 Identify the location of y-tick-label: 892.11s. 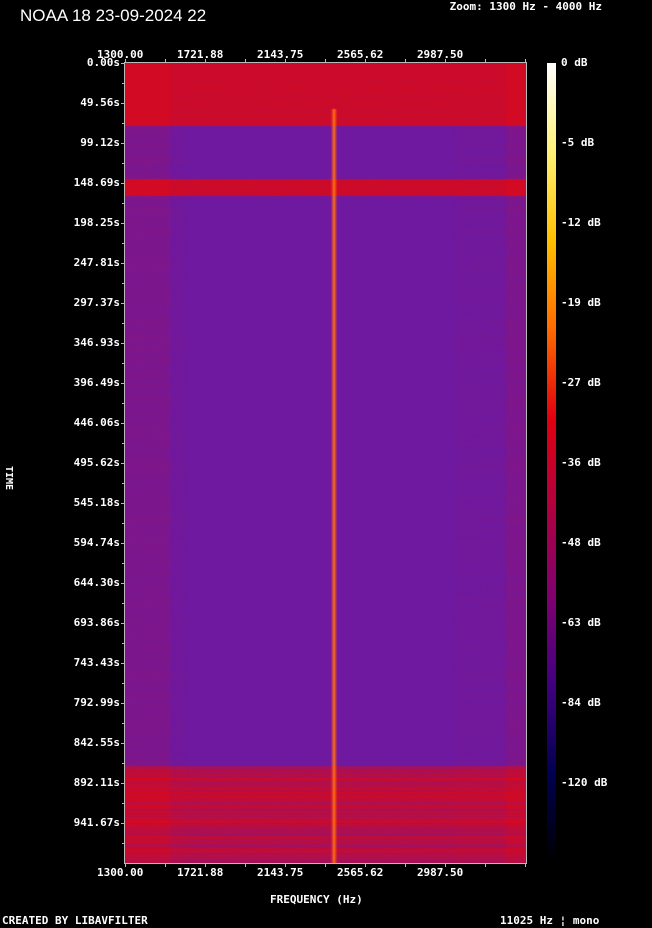
(96, 783).